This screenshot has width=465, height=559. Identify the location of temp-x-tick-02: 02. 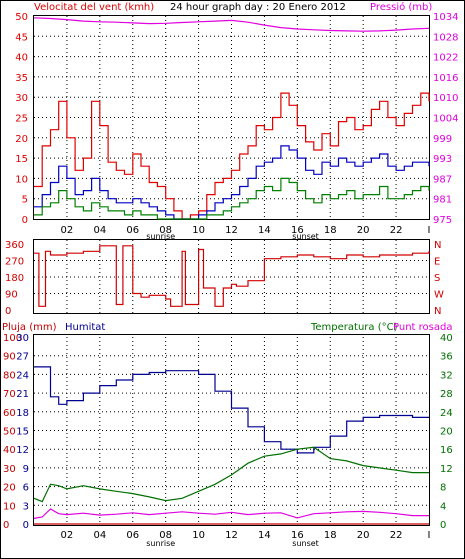
(67, 535).